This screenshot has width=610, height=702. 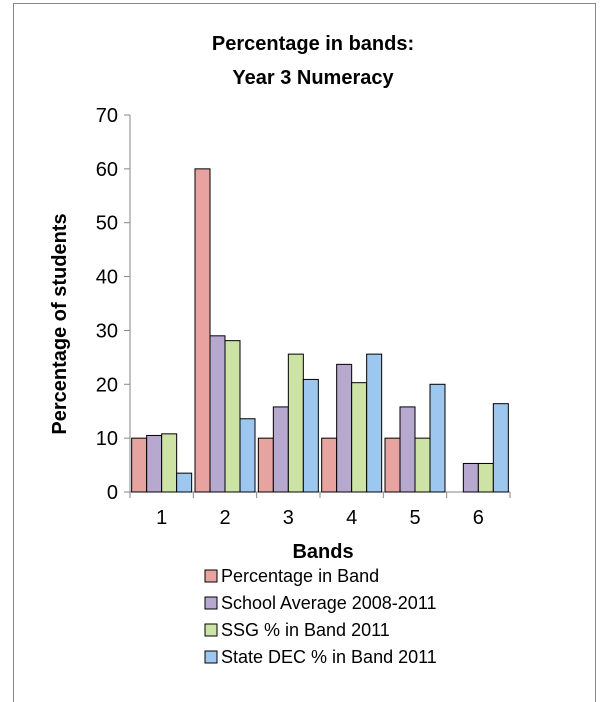 I want to click on legend-label: School Average 2008-2011, so click(x=329, y=603).